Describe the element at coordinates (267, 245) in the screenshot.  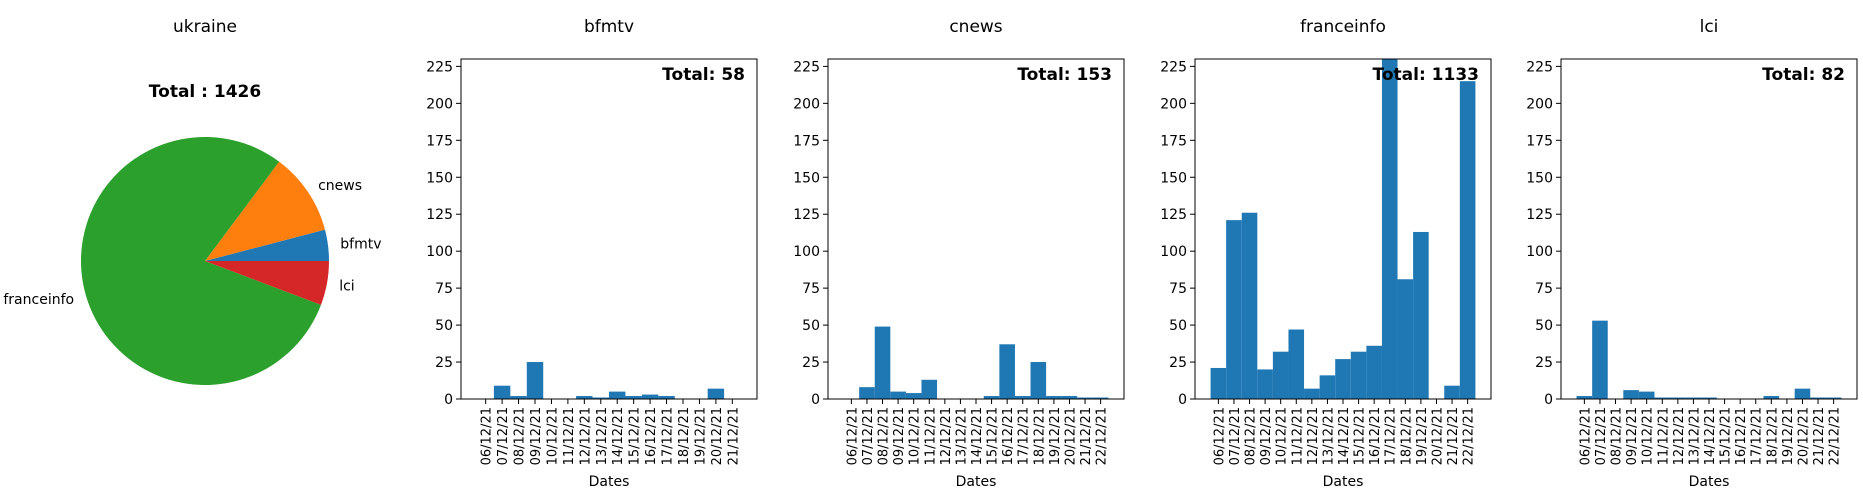
I see `pie-slice-bfmtv` at that location.